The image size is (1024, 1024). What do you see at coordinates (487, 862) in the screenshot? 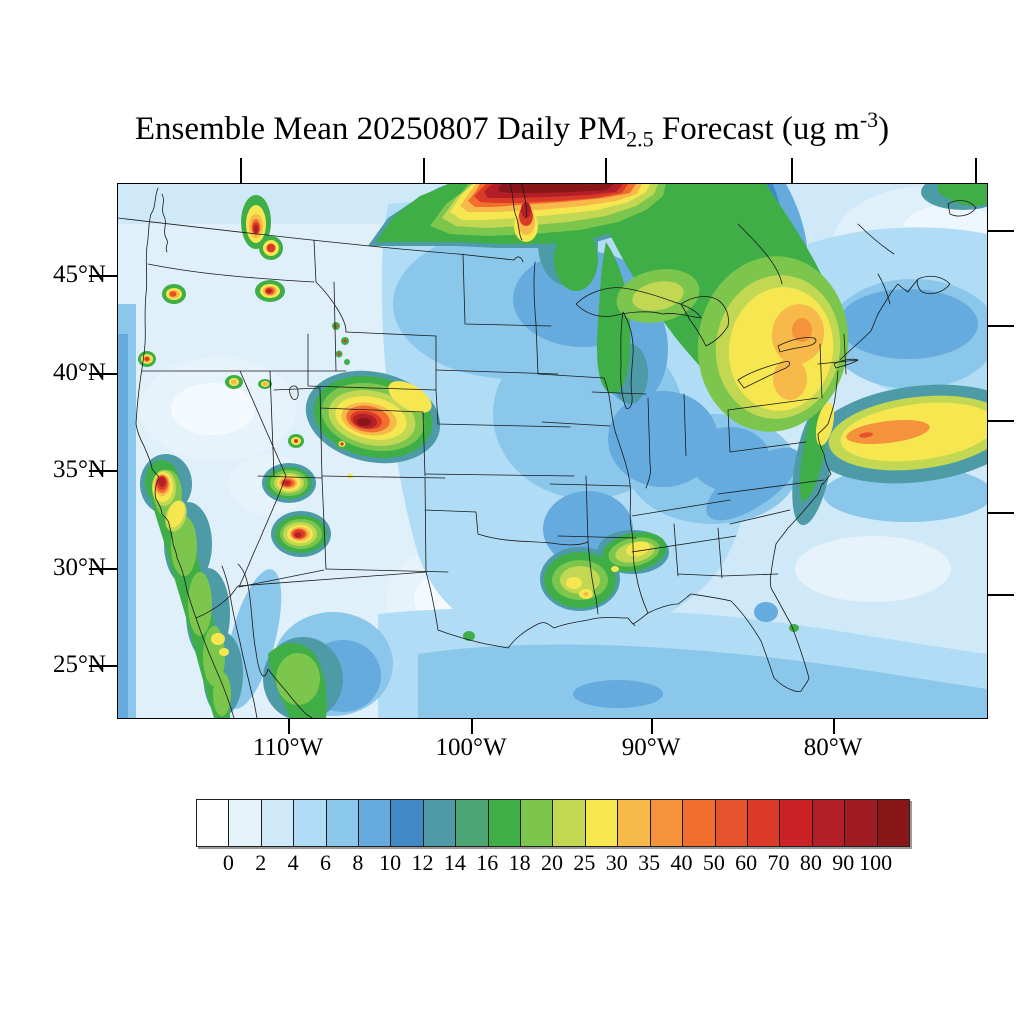
I see `colorbar-tick-label: 16` at bounding box center [487, 862].